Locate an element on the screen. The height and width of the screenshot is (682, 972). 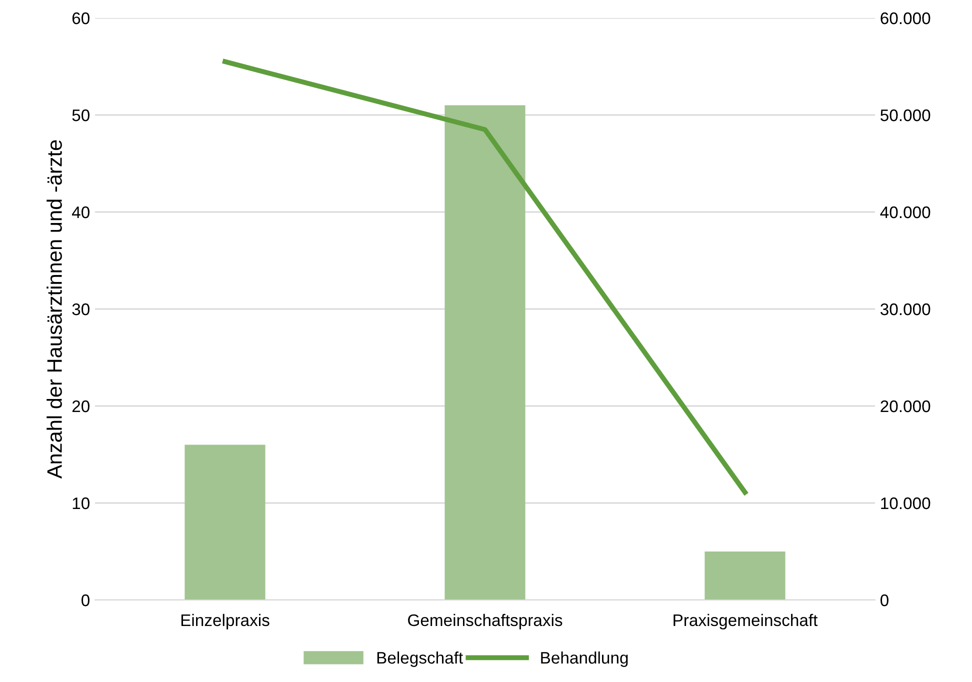
y-tick-label: 40 is located at coordinates (81, 212).